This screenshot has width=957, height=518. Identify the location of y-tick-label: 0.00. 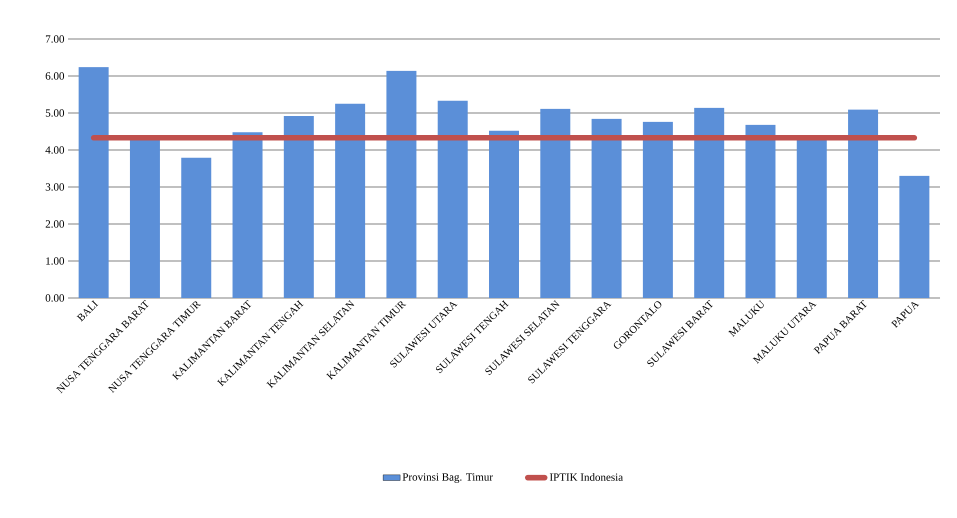
(55, 298).